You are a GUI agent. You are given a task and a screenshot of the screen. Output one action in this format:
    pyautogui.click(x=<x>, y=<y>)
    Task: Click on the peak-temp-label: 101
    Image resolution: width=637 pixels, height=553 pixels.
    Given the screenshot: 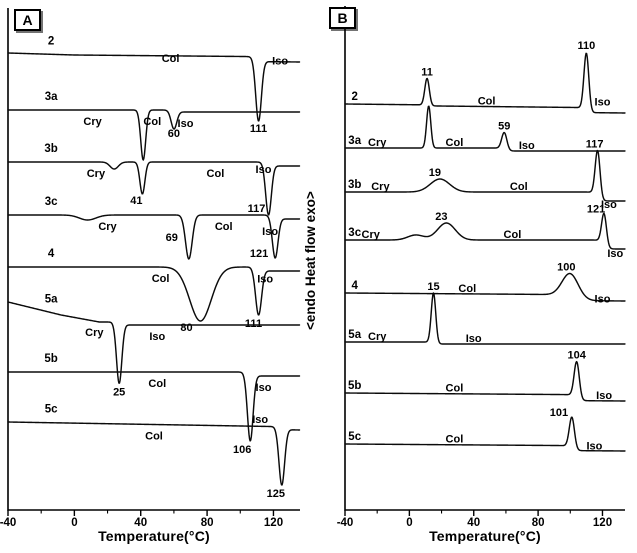 What is the action you would take?
    pyautogui.click(x=559, y=413)
    